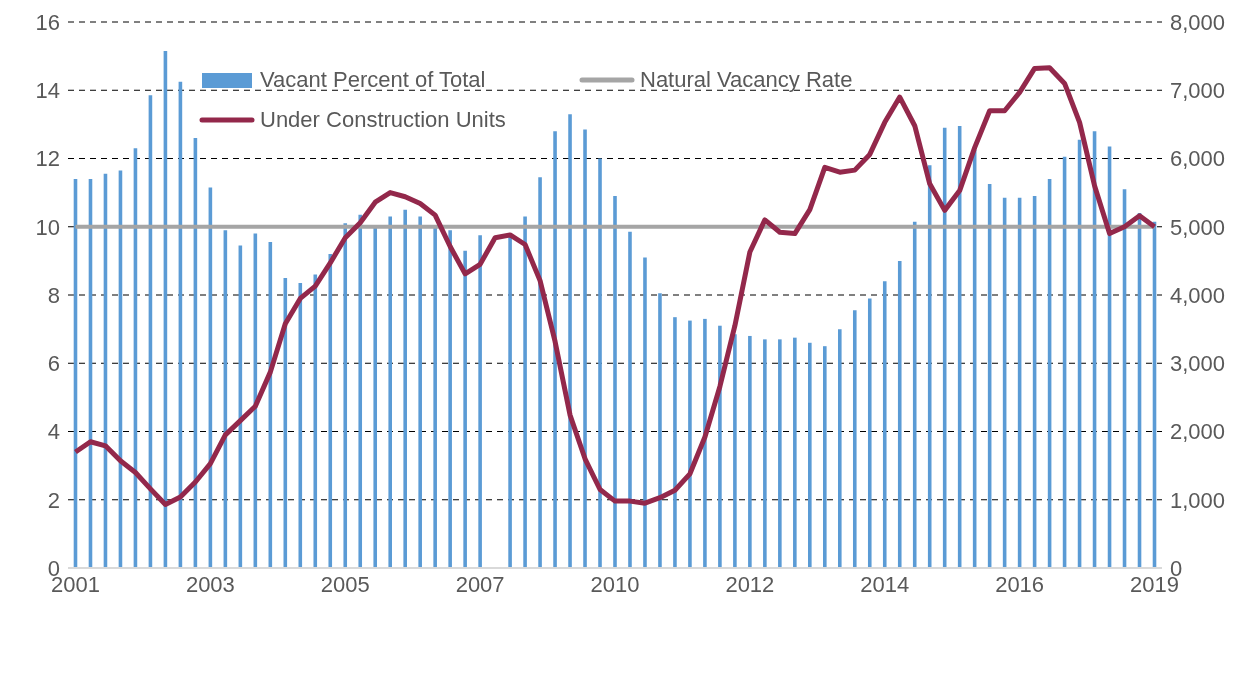  Describe the element at coordinates (746, 80) in the screenshot. I see `legend-label: Natural Vacancy Rate` at that location.